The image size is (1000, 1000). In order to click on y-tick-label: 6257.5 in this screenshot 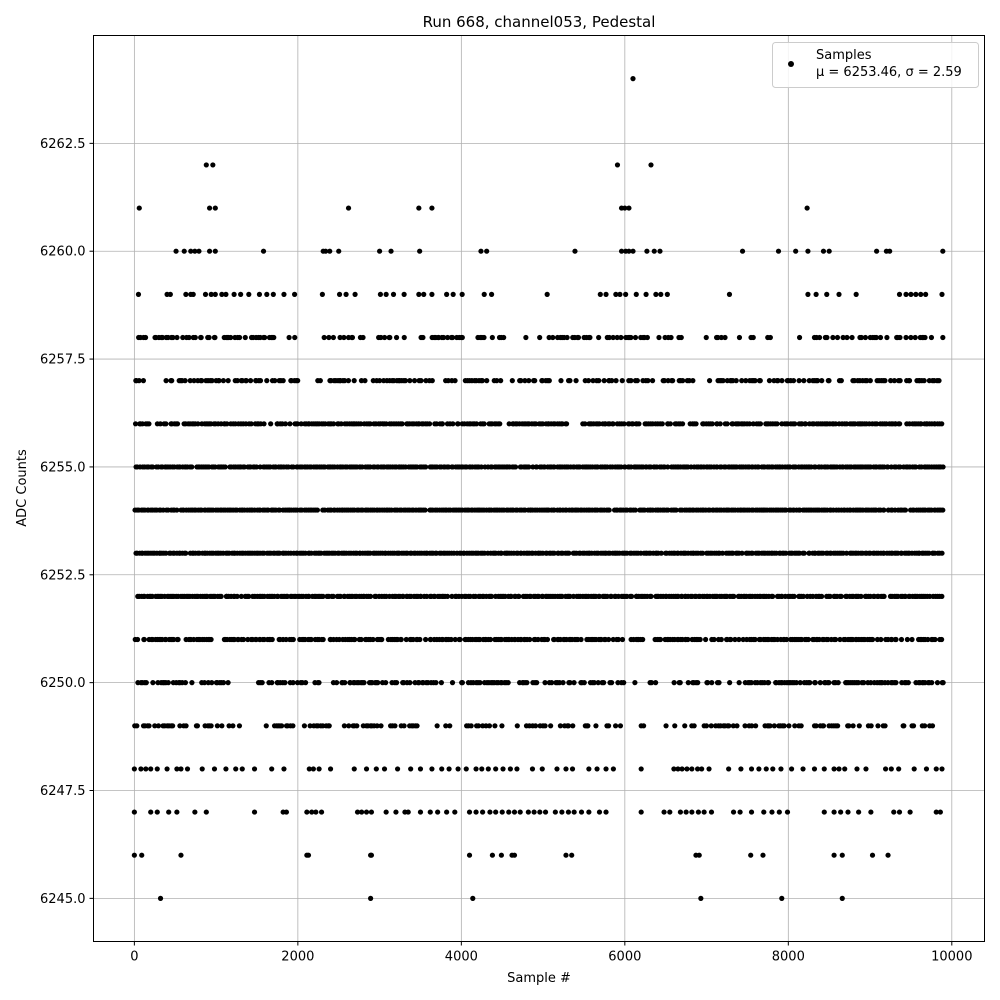, I will do `click(63, 360)`.